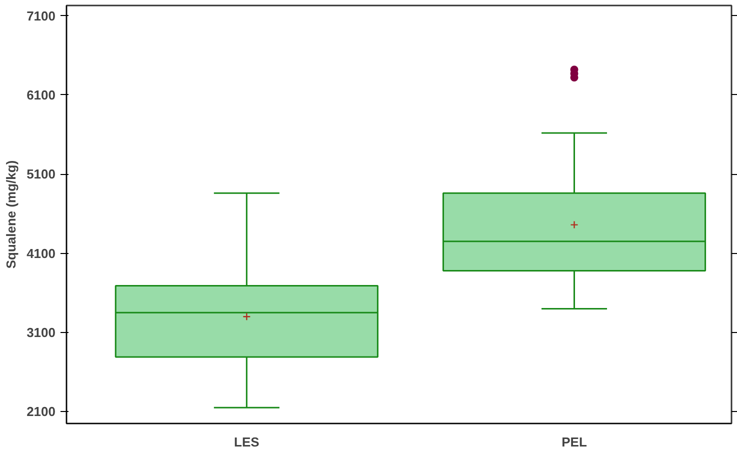 The height and width of the screenshot is (452, 737). What do you see at coordinates (41, 174) in the screenshot?
I see `y-tick-label: 5100` at bounding box center [41, 174].